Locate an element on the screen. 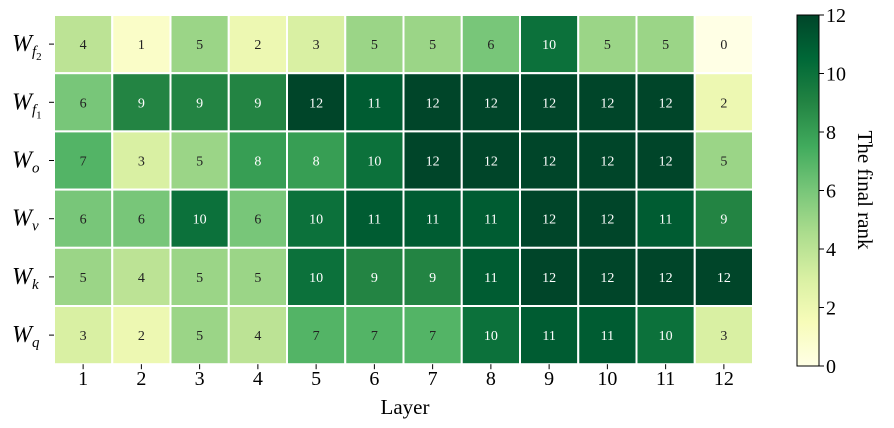 The image size is (894, 428). cell-value-label: 0 is located at coordinates (723, 45).